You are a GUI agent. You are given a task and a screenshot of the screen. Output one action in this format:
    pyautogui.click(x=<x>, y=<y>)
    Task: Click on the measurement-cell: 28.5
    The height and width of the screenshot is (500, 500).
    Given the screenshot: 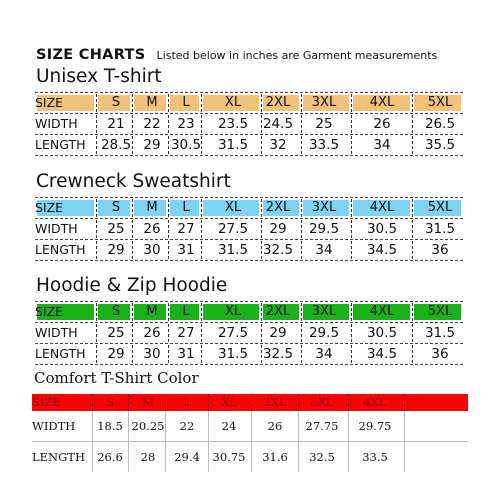 What is the action you would take?
    pyautogui.click(x=116, y=145)
    